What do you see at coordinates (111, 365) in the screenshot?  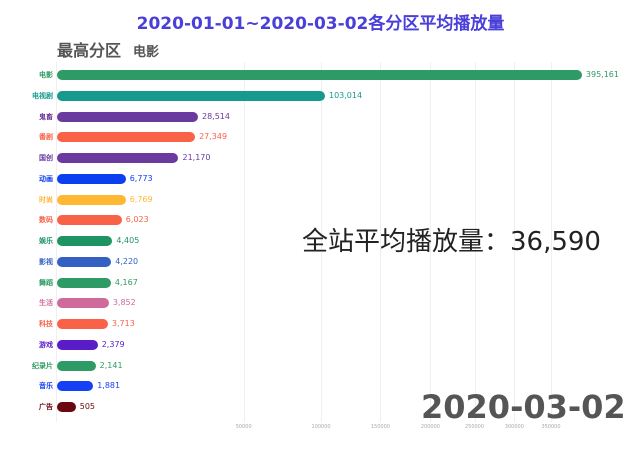 I see `value-label: 2,141` at bounding box center [111, 365].